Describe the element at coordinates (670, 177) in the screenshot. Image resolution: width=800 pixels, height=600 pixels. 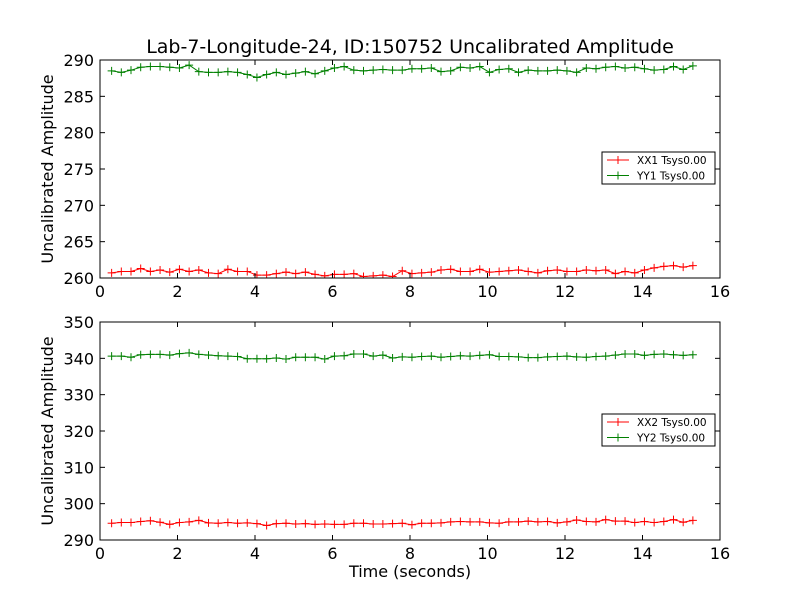
I see `legend-label: YY1 Tsys0.00` at that location.